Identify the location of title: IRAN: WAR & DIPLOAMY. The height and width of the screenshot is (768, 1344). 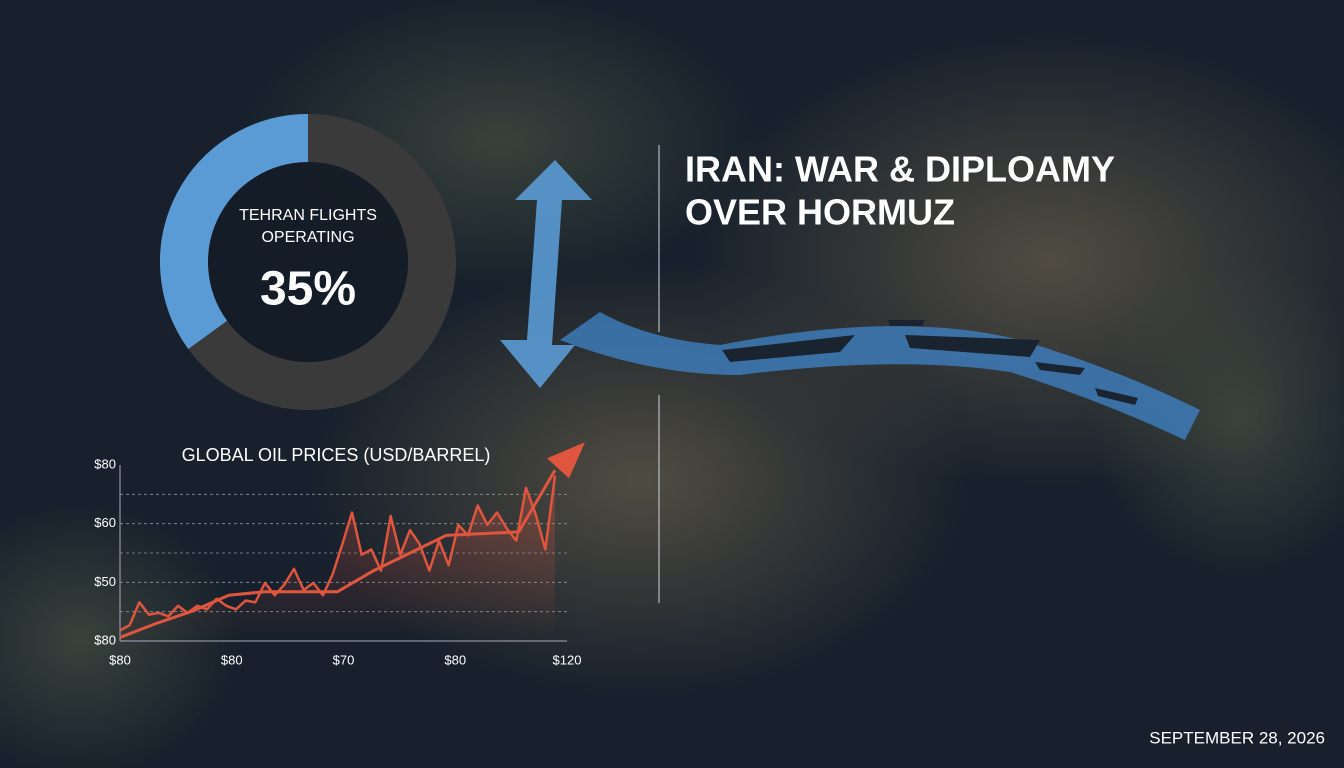
(900, 169).